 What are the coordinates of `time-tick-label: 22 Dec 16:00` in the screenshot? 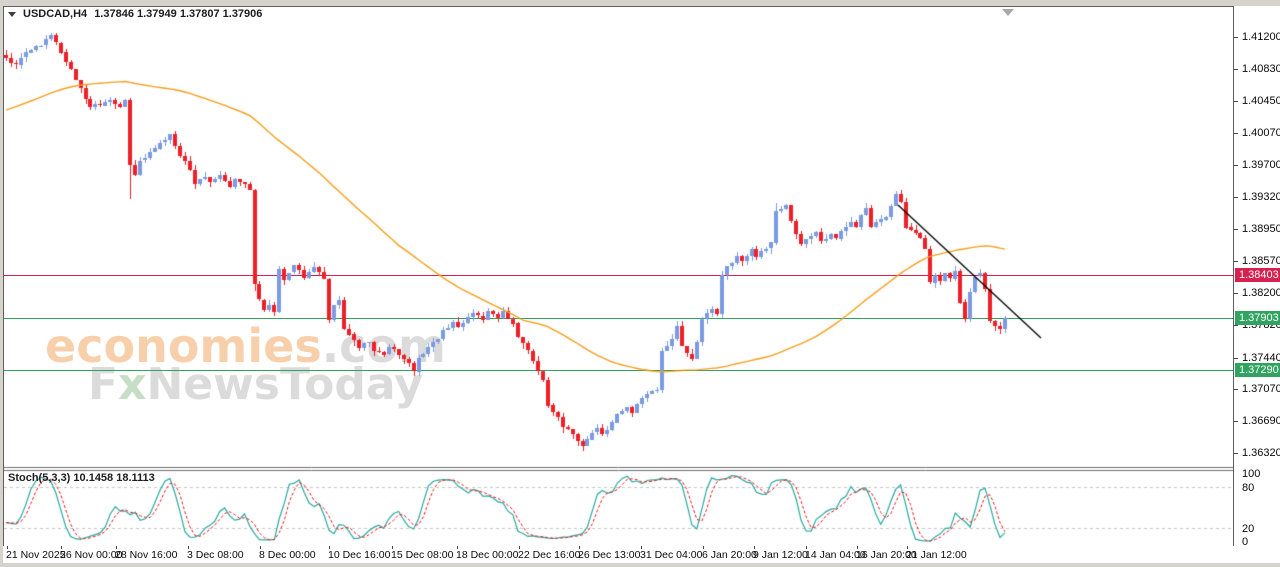 It's located at (549, 555).